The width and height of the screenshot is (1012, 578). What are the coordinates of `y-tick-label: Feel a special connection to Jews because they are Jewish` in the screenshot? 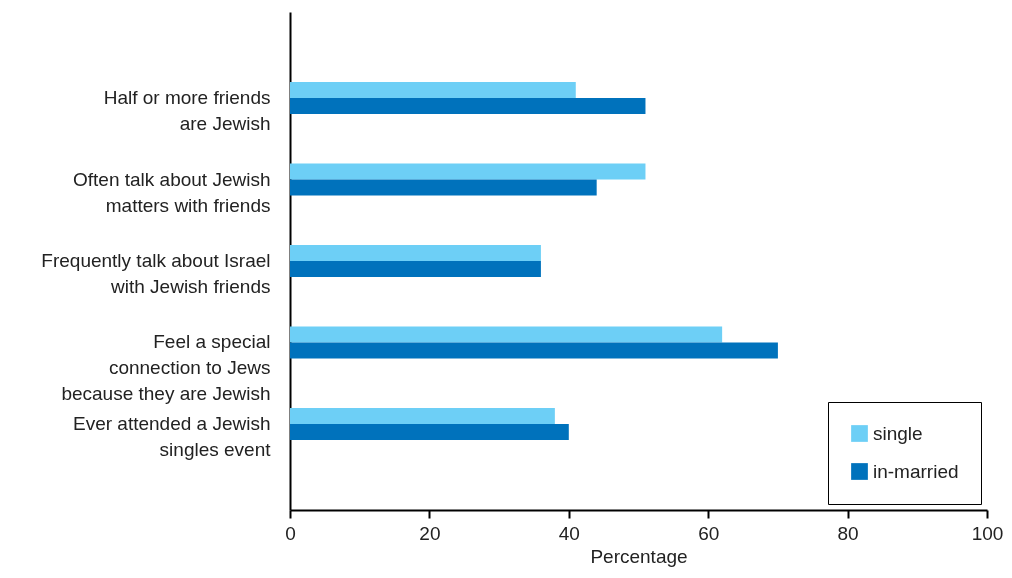 It's located at (166, 368).